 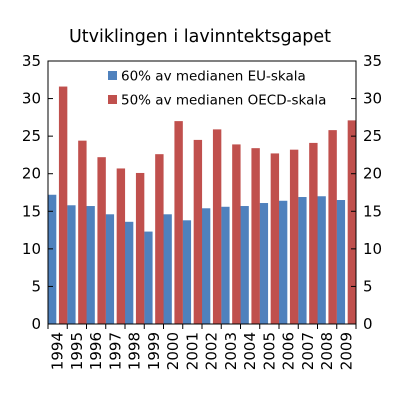 What do you see at coordinates (250, 351) in the screenshot?
I see `x-tick-label-2004: 2004` at bounding box center [250, 351].